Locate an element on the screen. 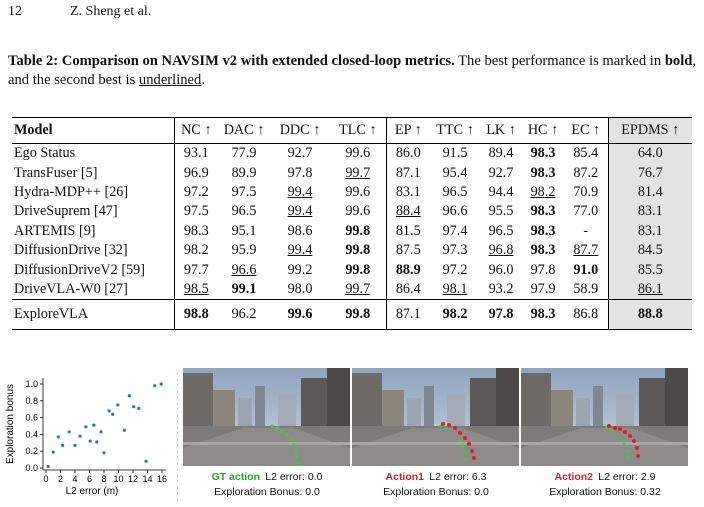  model-name: Ego Status is located at coordinates (45, 153).